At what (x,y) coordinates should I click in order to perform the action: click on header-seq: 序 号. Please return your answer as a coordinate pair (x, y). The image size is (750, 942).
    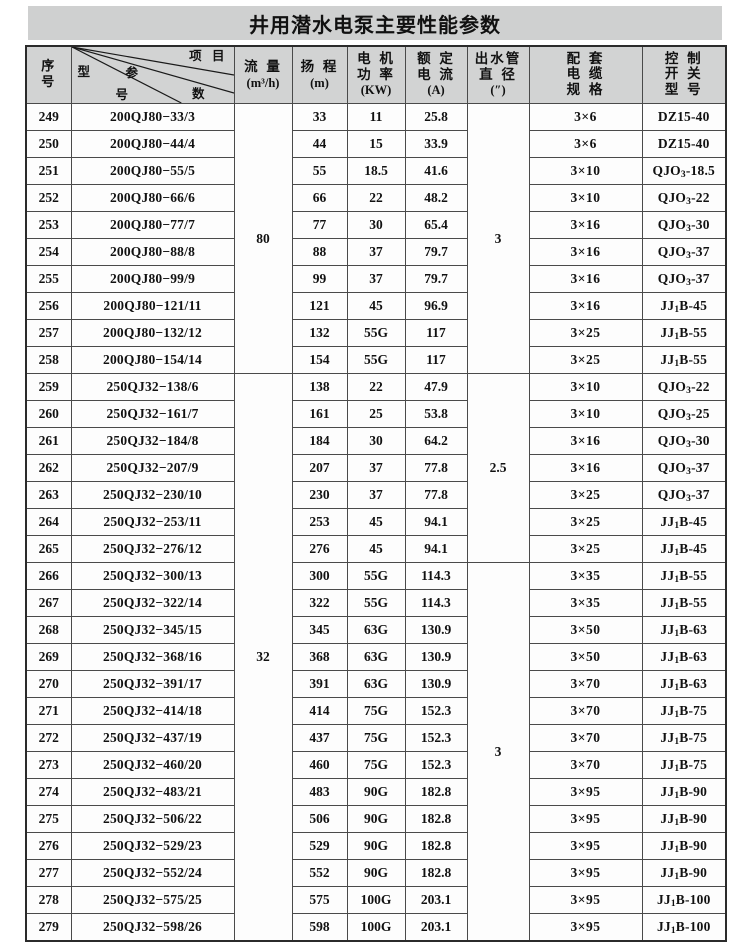
    Looking at the image, I should click on (48, 74).